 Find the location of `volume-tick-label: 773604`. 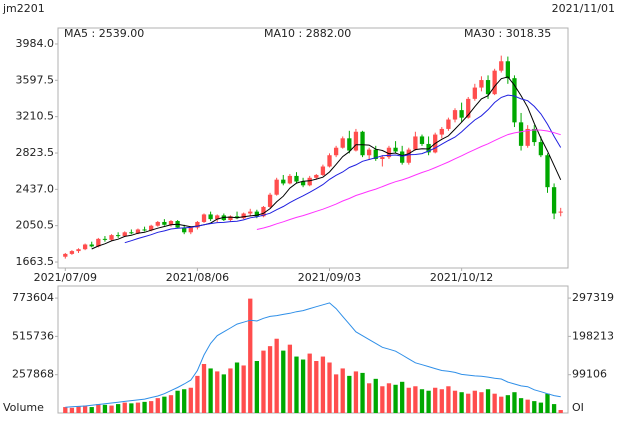

volume-tick-label: 773604 is located at coordinates (33, 297).